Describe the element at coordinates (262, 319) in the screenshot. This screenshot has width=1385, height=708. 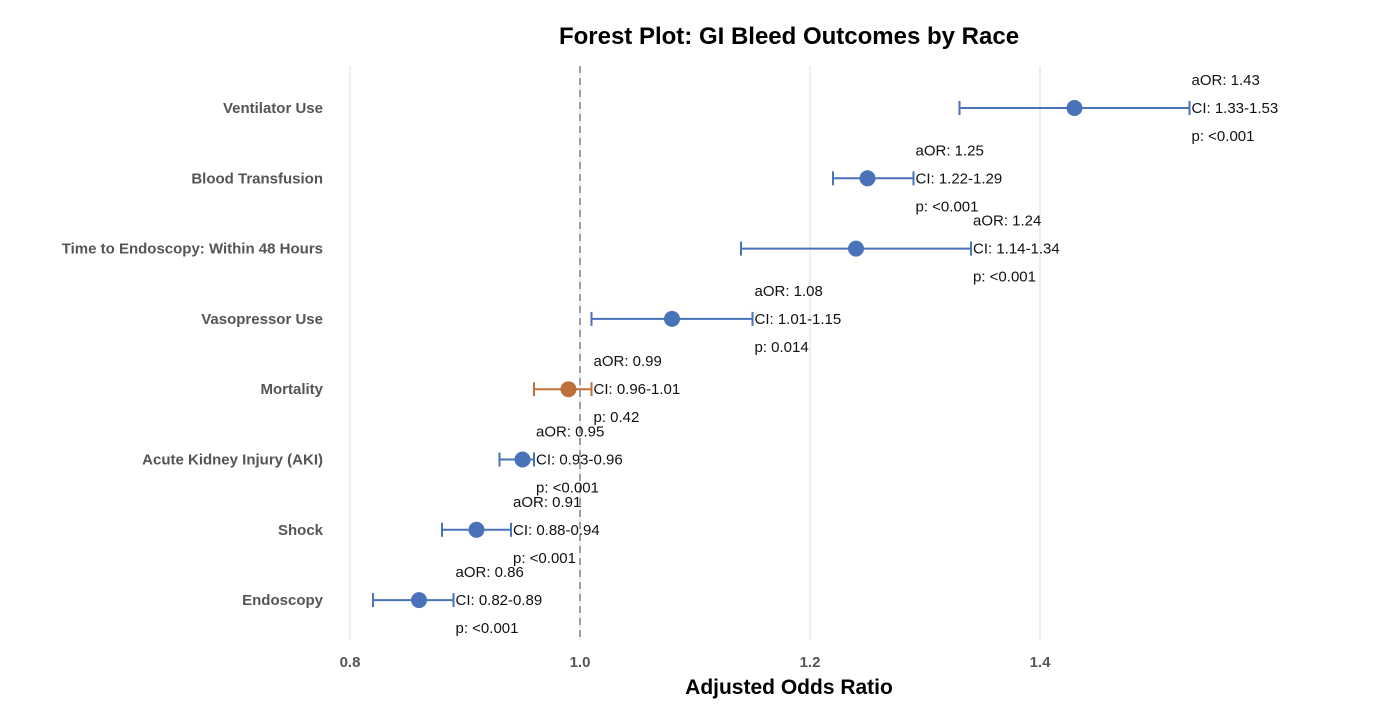
I see `y-tick-label: Vasopressor Use` at that location.